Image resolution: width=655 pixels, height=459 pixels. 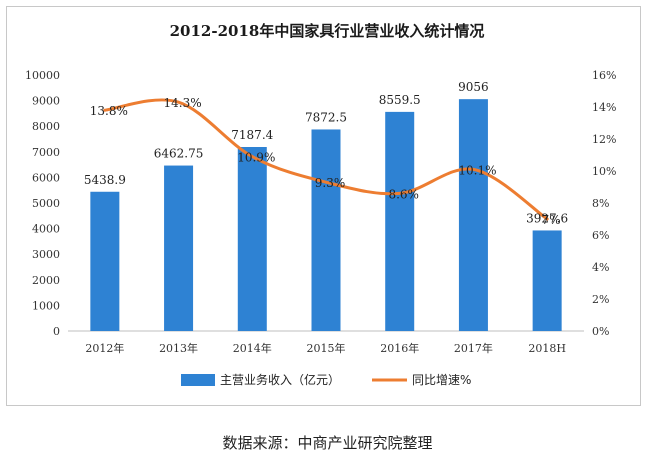 What do you see at coordinates (600, 235) in the screenshot?
I see `y-right-tick-label: 6%` at bounding box center [600, 235].